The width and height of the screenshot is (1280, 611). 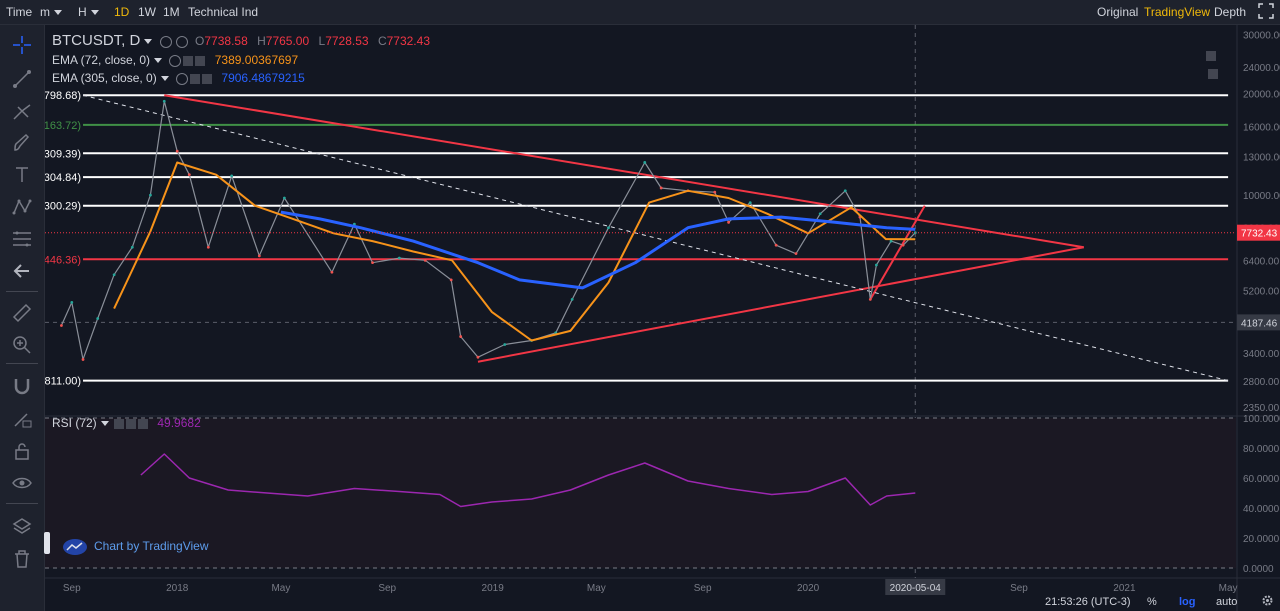 I want to click on time-tick-label: May, so click(x=1228, y=588).